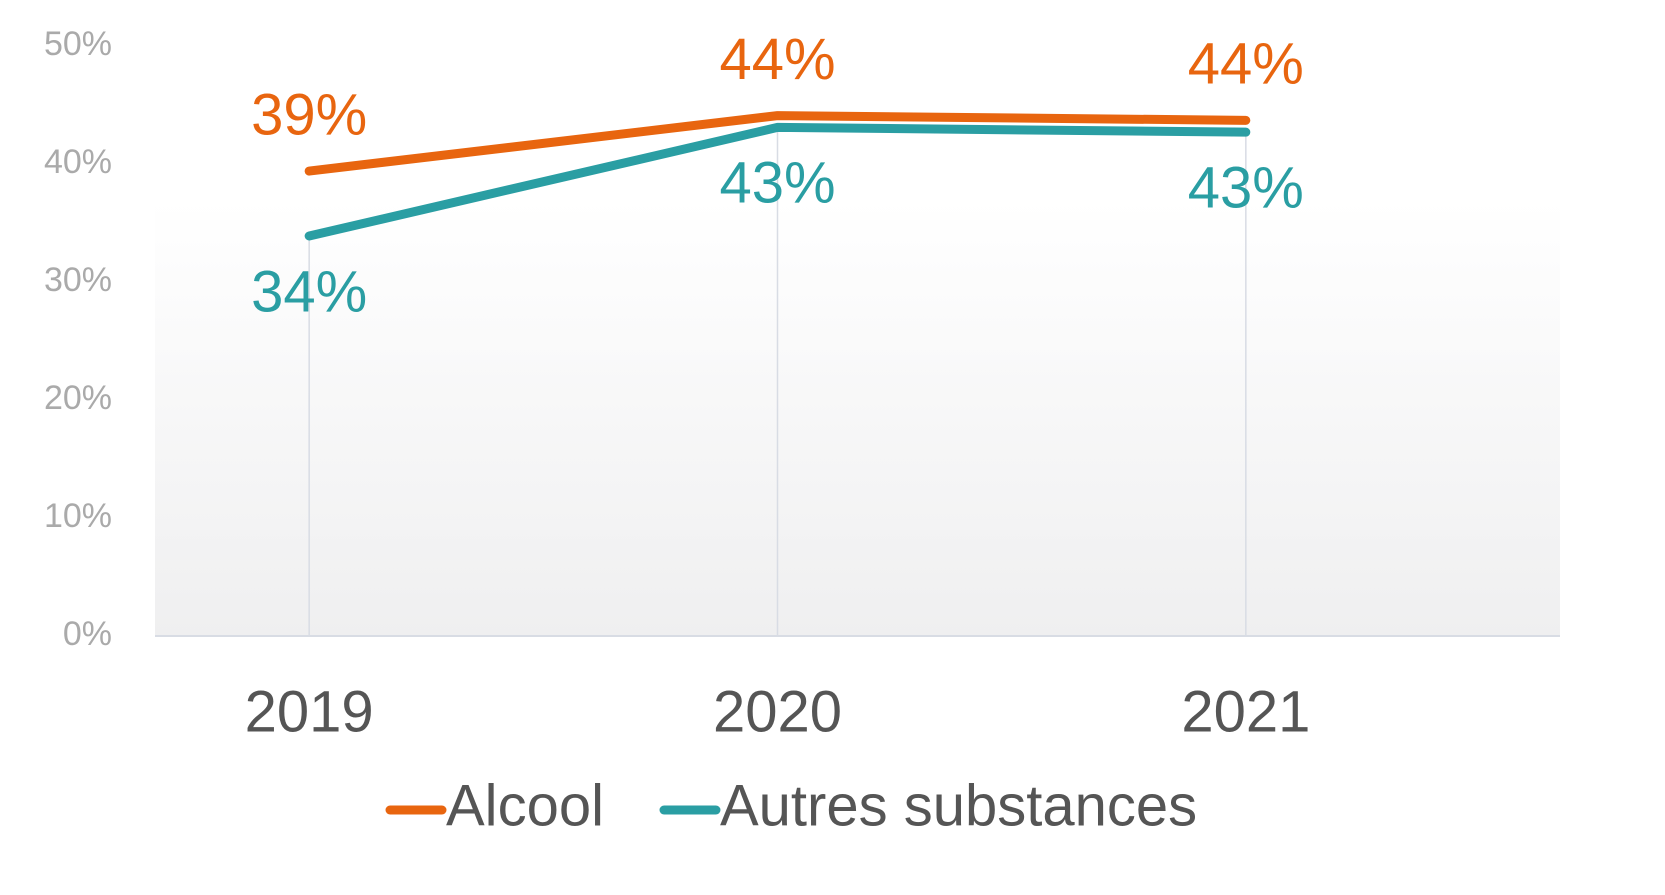 Image resolution: width=1665 pixels, height=895 pixels. I want to click on x-tick-label: 2021, so click(1245, 711).